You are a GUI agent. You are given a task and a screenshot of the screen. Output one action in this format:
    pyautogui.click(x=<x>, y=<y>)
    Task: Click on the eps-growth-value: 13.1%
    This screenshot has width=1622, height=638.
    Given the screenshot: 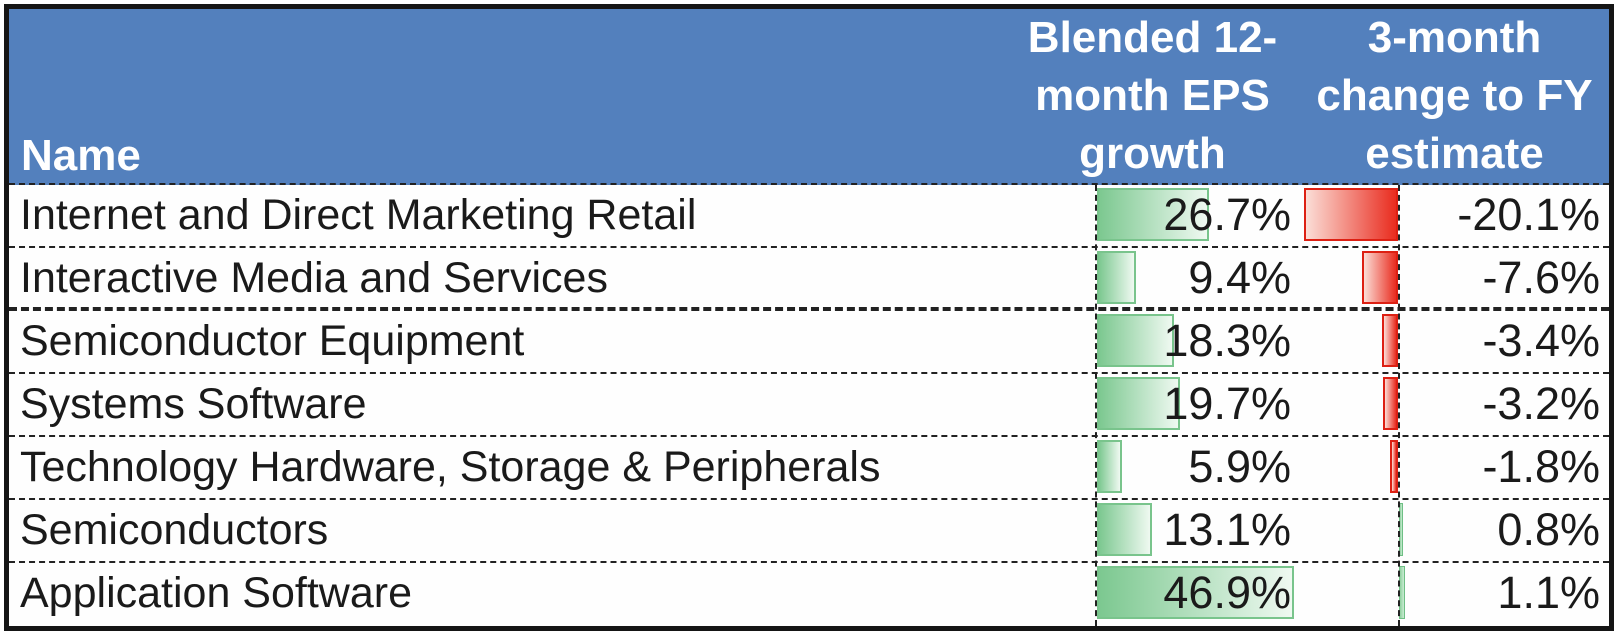 What is the action you would take?
    pyautogui.click(x=1227, y=529)
    